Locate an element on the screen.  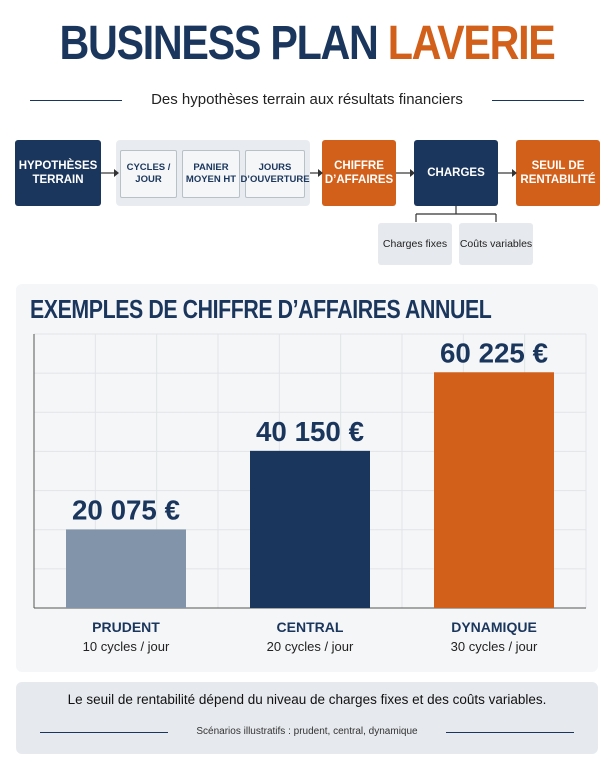
category-sublabel: 30 cycles / jour is located at coordinates (494, 646).